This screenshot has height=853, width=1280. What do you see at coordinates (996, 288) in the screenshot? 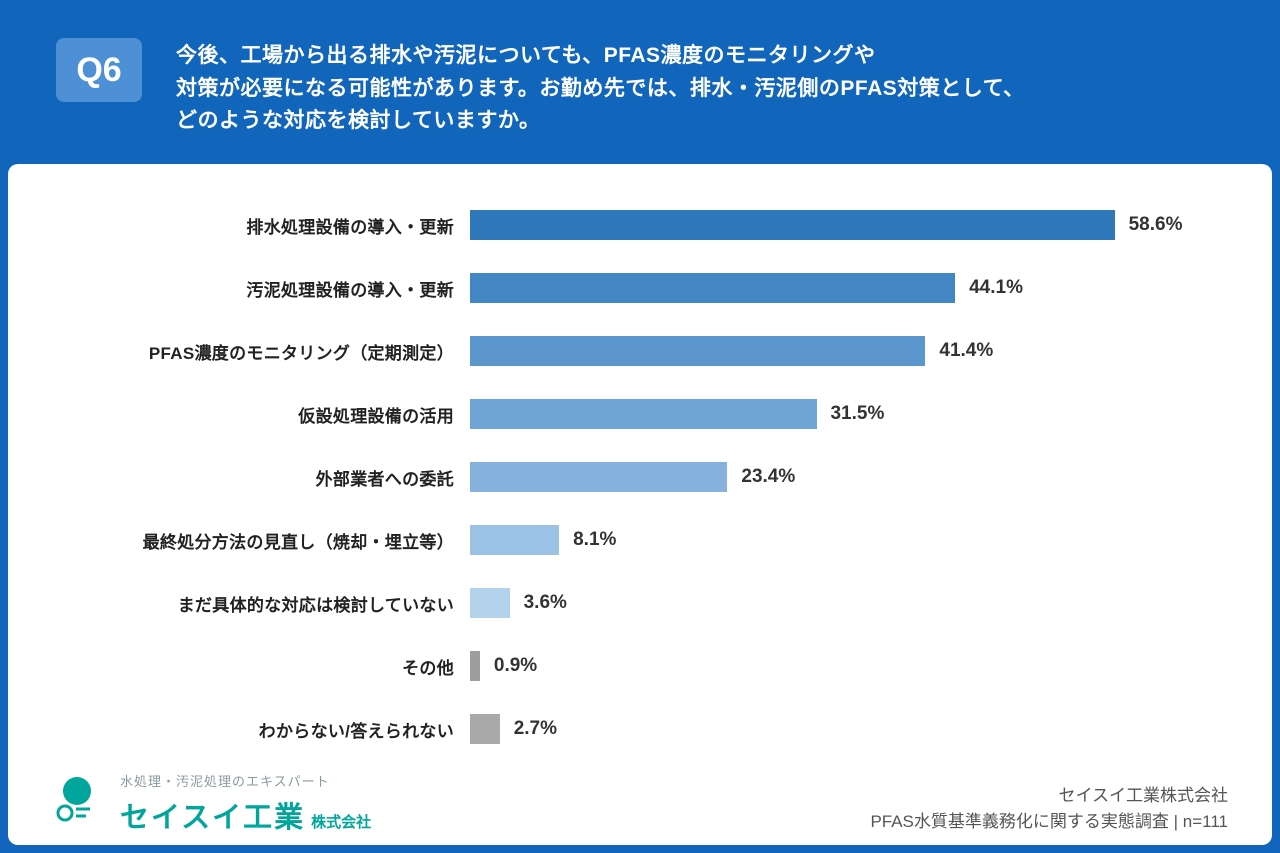
I see `value-label: 44.1%` at bounding box center [996, 288].